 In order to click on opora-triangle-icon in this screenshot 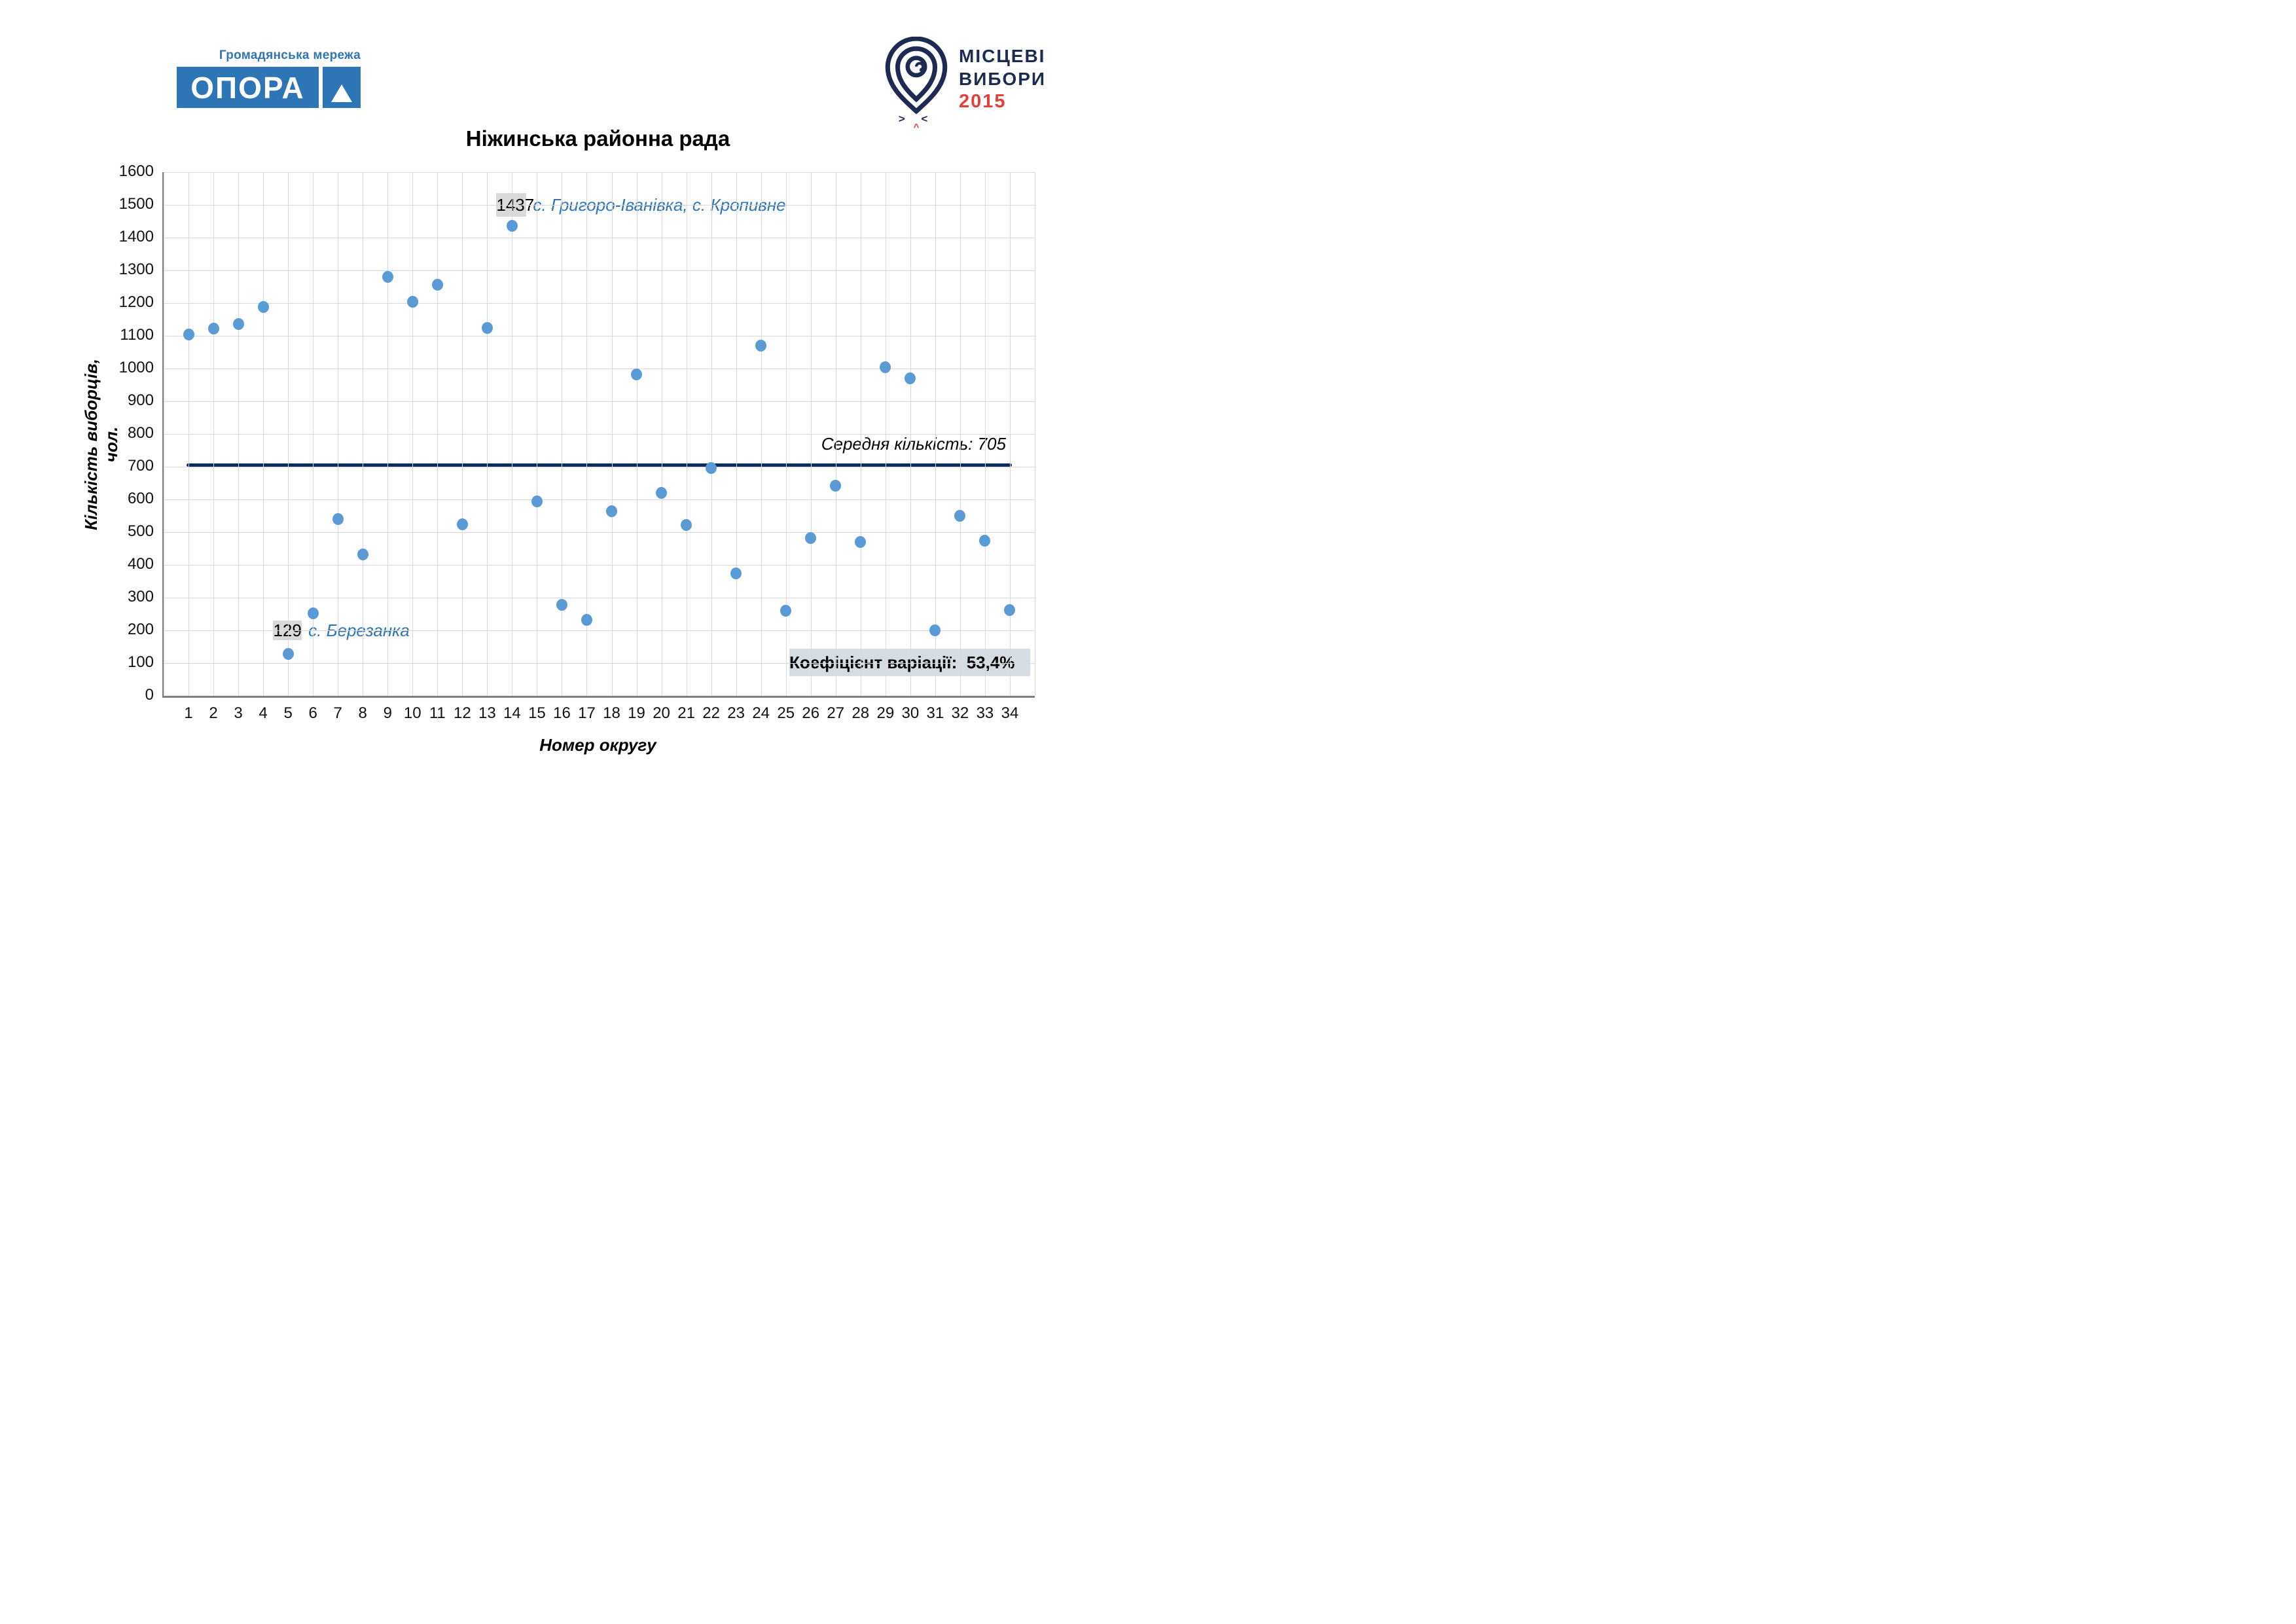, I will do `click(341, 93)`.